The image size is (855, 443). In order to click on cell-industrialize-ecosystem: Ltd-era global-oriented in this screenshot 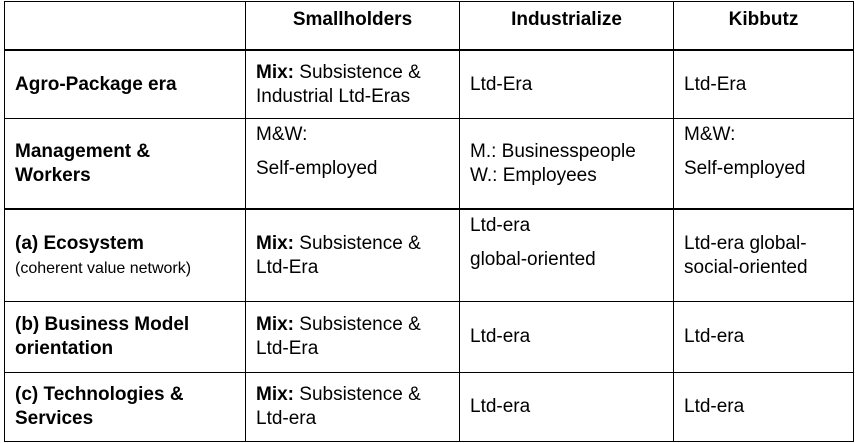, I will do `click(566, 255)`.